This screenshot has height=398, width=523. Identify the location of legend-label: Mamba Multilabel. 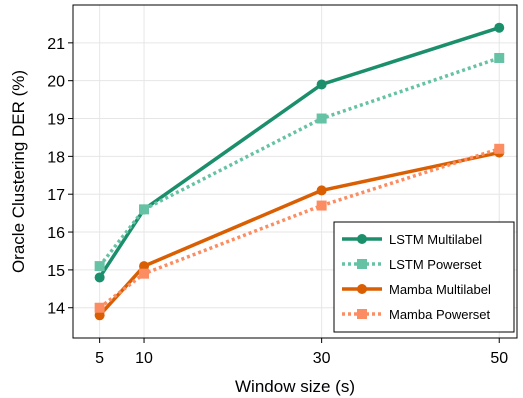
(440, 289).